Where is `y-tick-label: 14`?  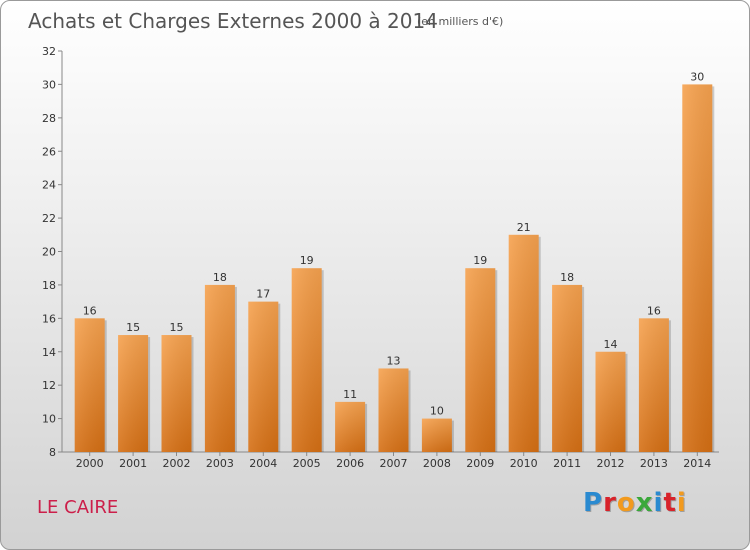 y-tick-label: 14 is located at coordinates (49, 352).